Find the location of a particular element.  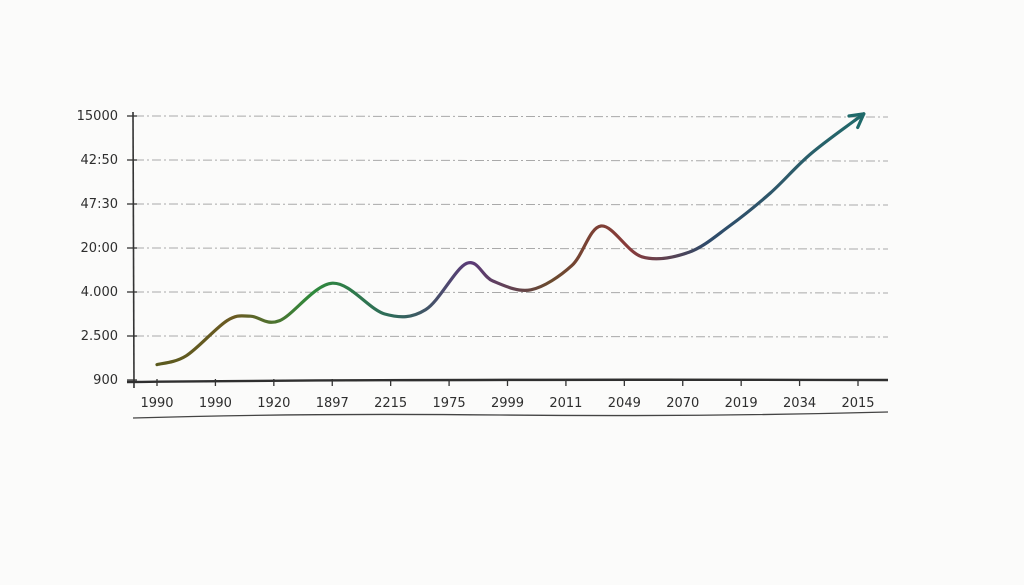

y-tick-label: 20:00 is located at coordinates (99, 248).